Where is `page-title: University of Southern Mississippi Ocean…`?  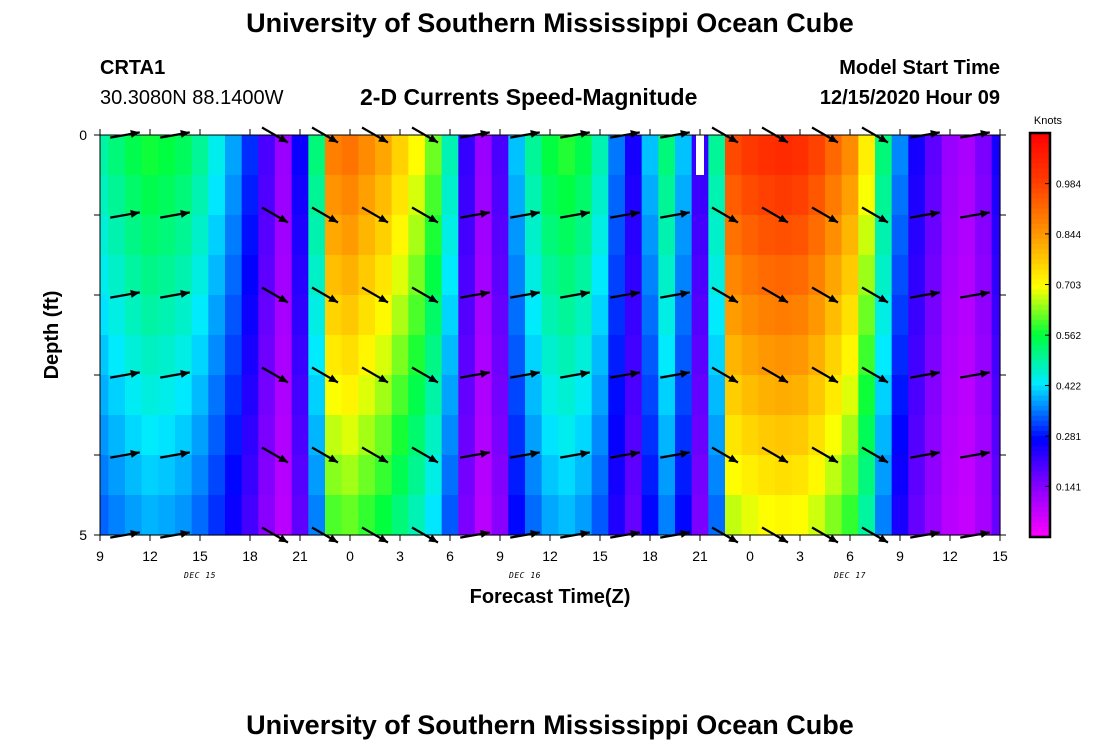 page-title: University of Southern Mississippi Ocean… is located at coordinates (550, 23).